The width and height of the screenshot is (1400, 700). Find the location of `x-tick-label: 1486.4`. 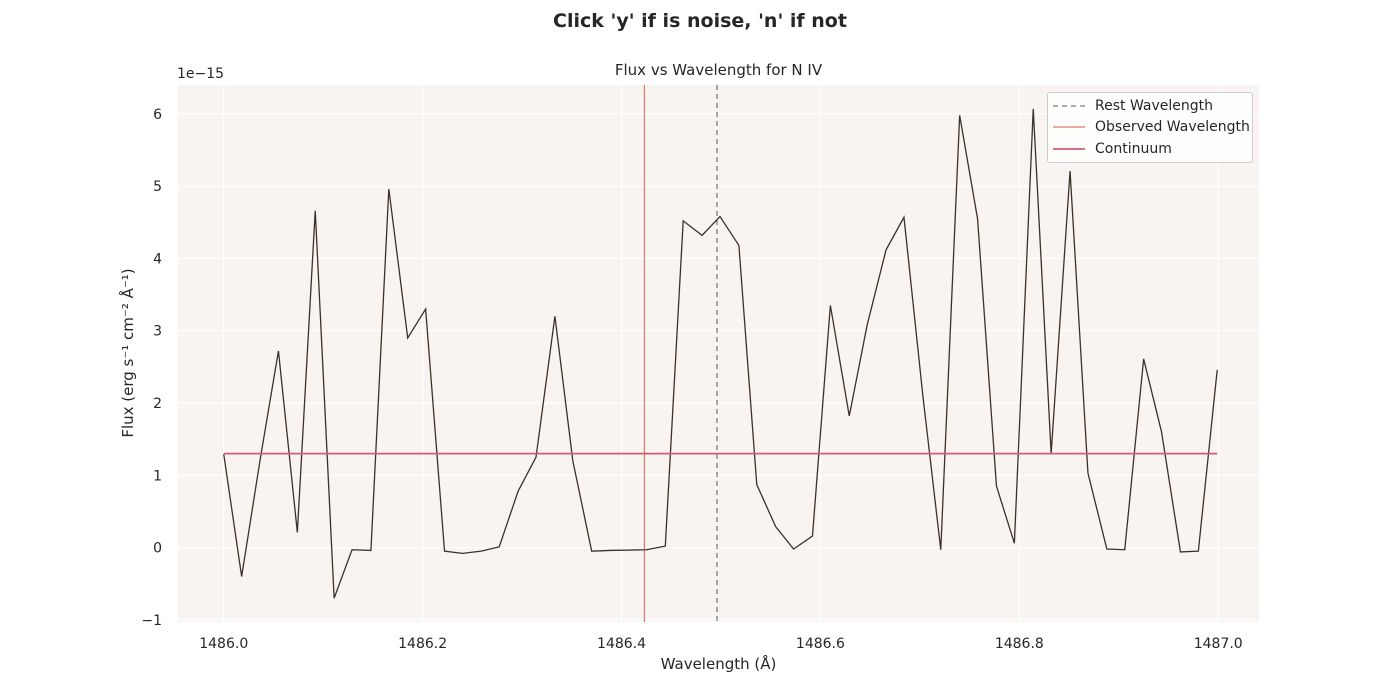

x-tick-label: 1486.4 is located at coordinates (621, 644).